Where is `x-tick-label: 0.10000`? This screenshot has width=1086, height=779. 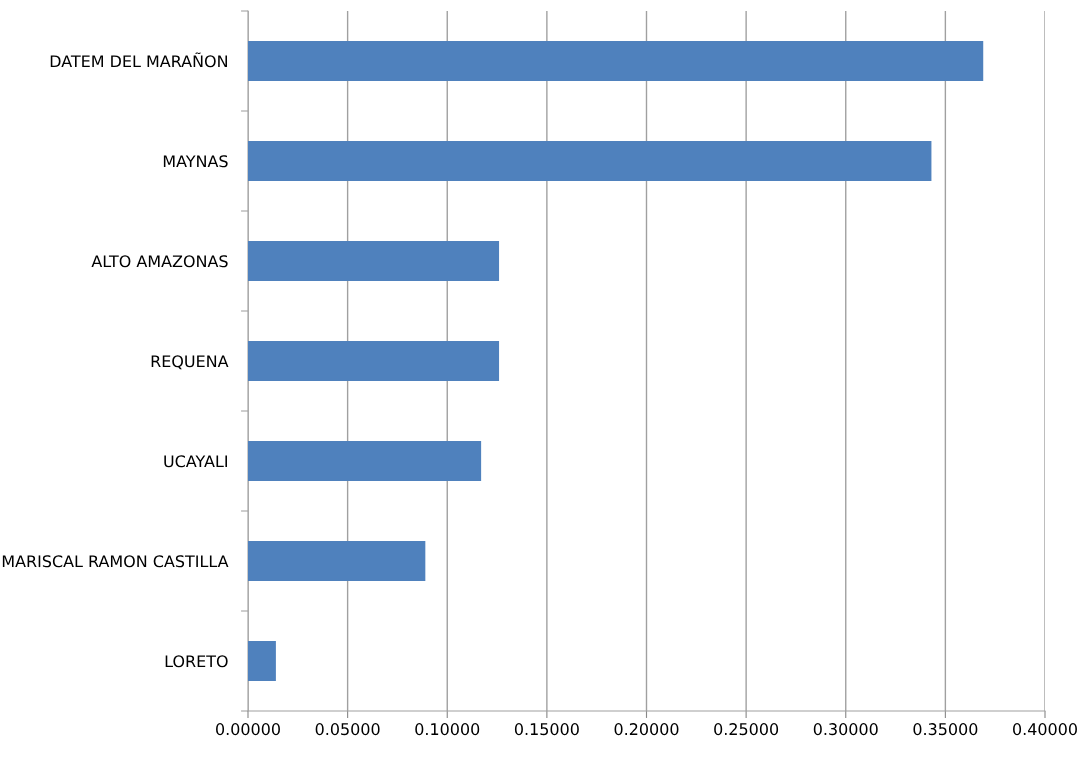
x-tick-label: 0.10000 is located at coordinates (447, 729).